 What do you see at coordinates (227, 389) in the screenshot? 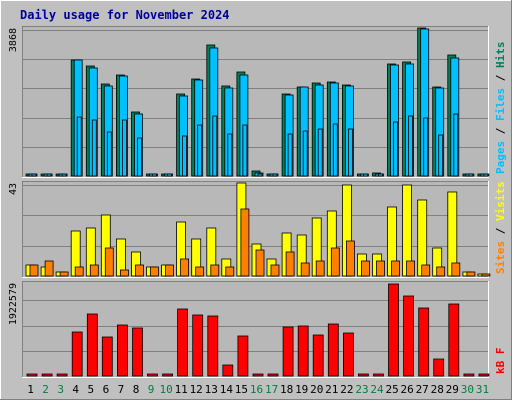
I see `x-tick-label-day-14: 14` at bounding box center [227, 389].